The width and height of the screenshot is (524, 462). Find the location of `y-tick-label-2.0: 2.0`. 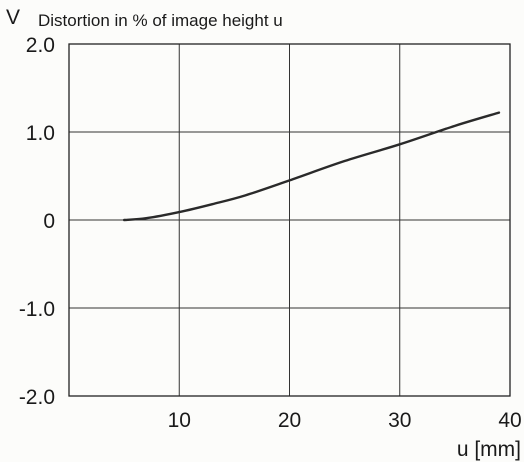

y-tick-label-2.0: 2.0 is located at coordinates (40, 45).